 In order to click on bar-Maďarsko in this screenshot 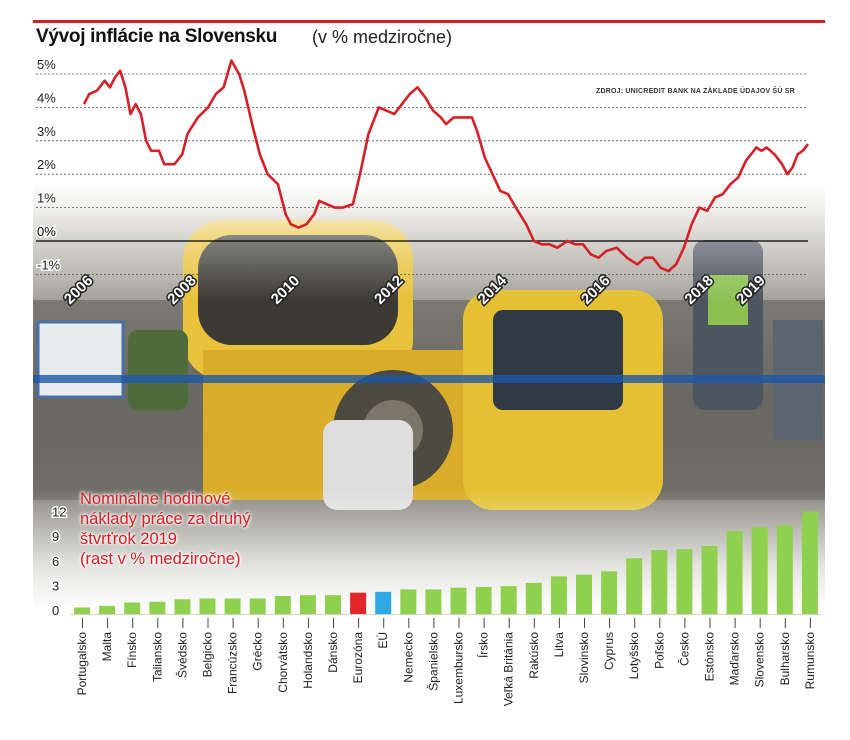, I will do `click(734, 572)`.